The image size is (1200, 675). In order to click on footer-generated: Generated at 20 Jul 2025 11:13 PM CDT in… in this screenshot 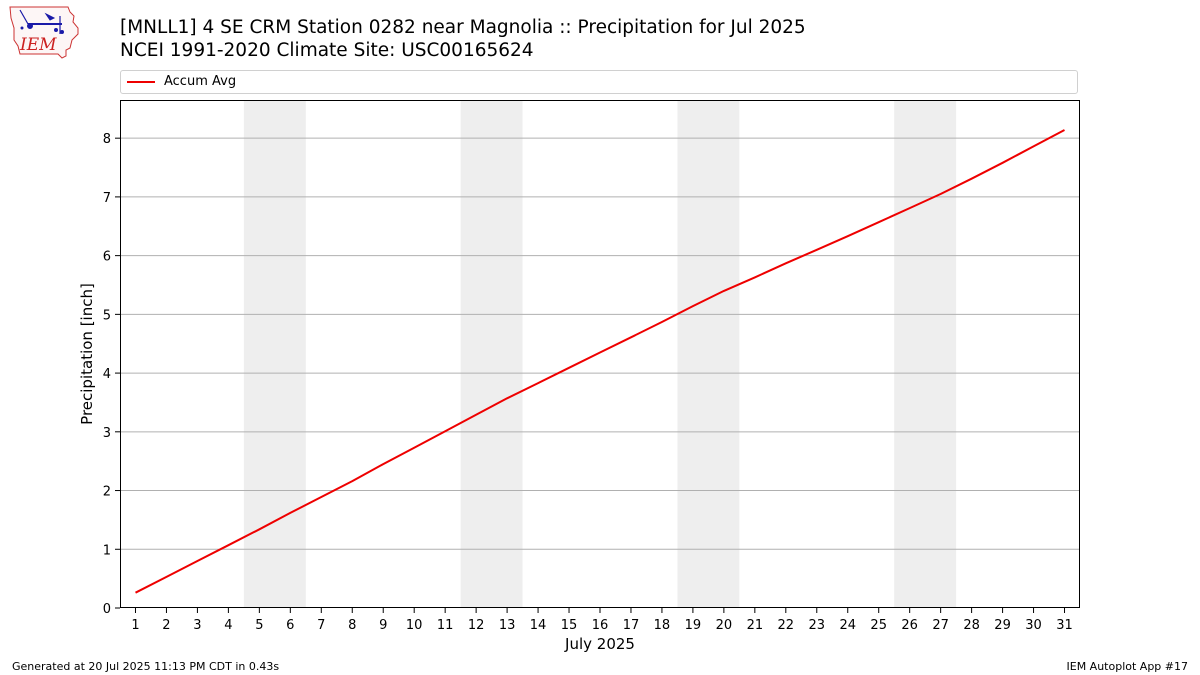, I will do `click(146, 666)`.